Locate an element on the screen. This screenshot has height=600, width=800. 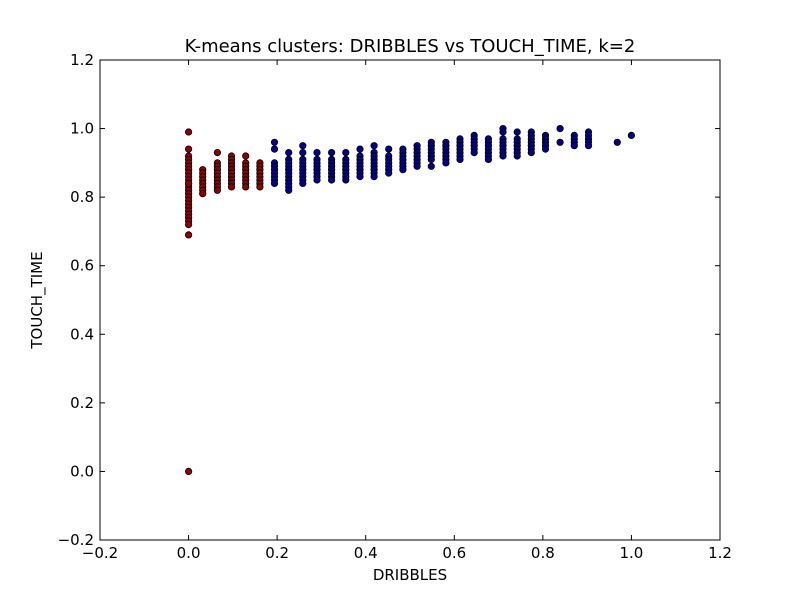
y-tick-label: 0.8 is located at coordinates (82, 197).